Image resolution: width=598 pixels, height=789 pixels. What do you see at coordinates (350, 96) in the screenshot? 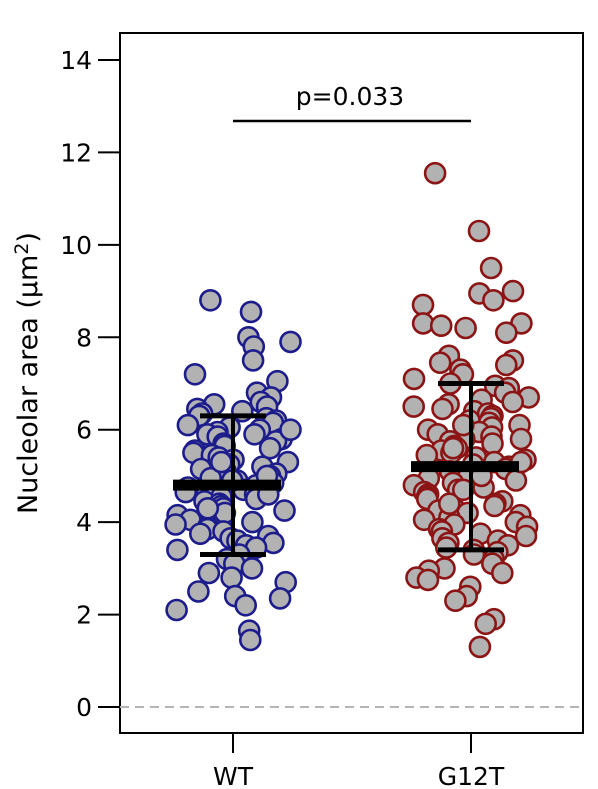
I see `p-value-label: p=0.033` at bounding box center [350, 96].